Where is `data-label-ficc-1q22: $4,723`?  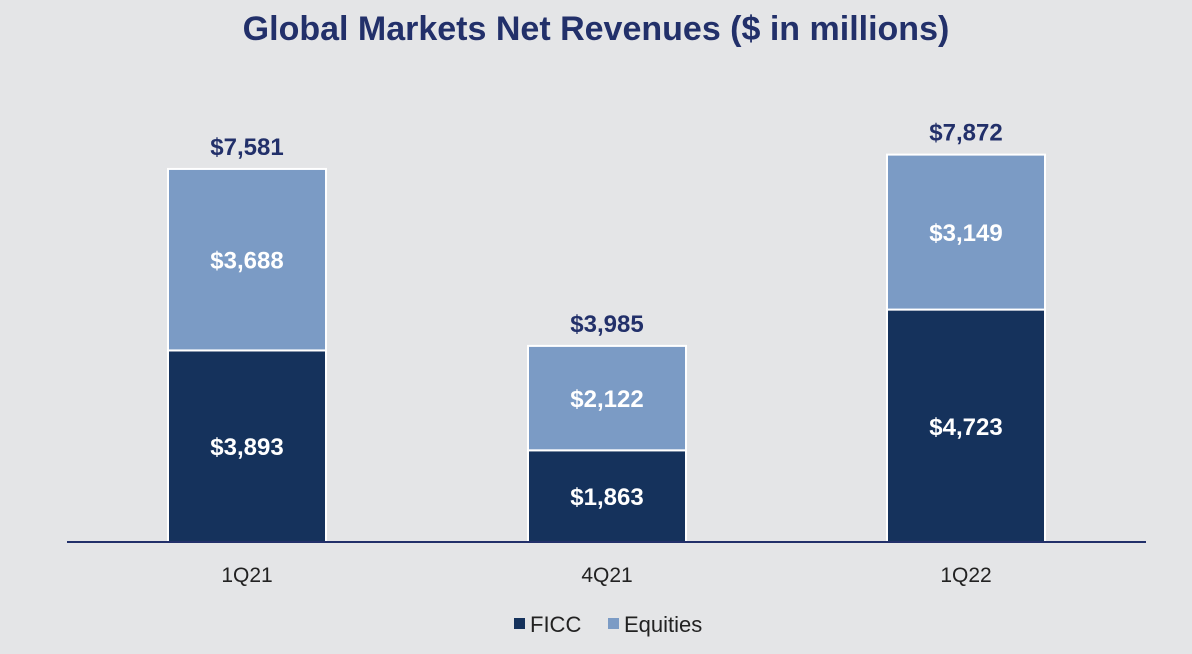 data-label-ficc-1q22: $4,723 is located at coordinates (965, 427).